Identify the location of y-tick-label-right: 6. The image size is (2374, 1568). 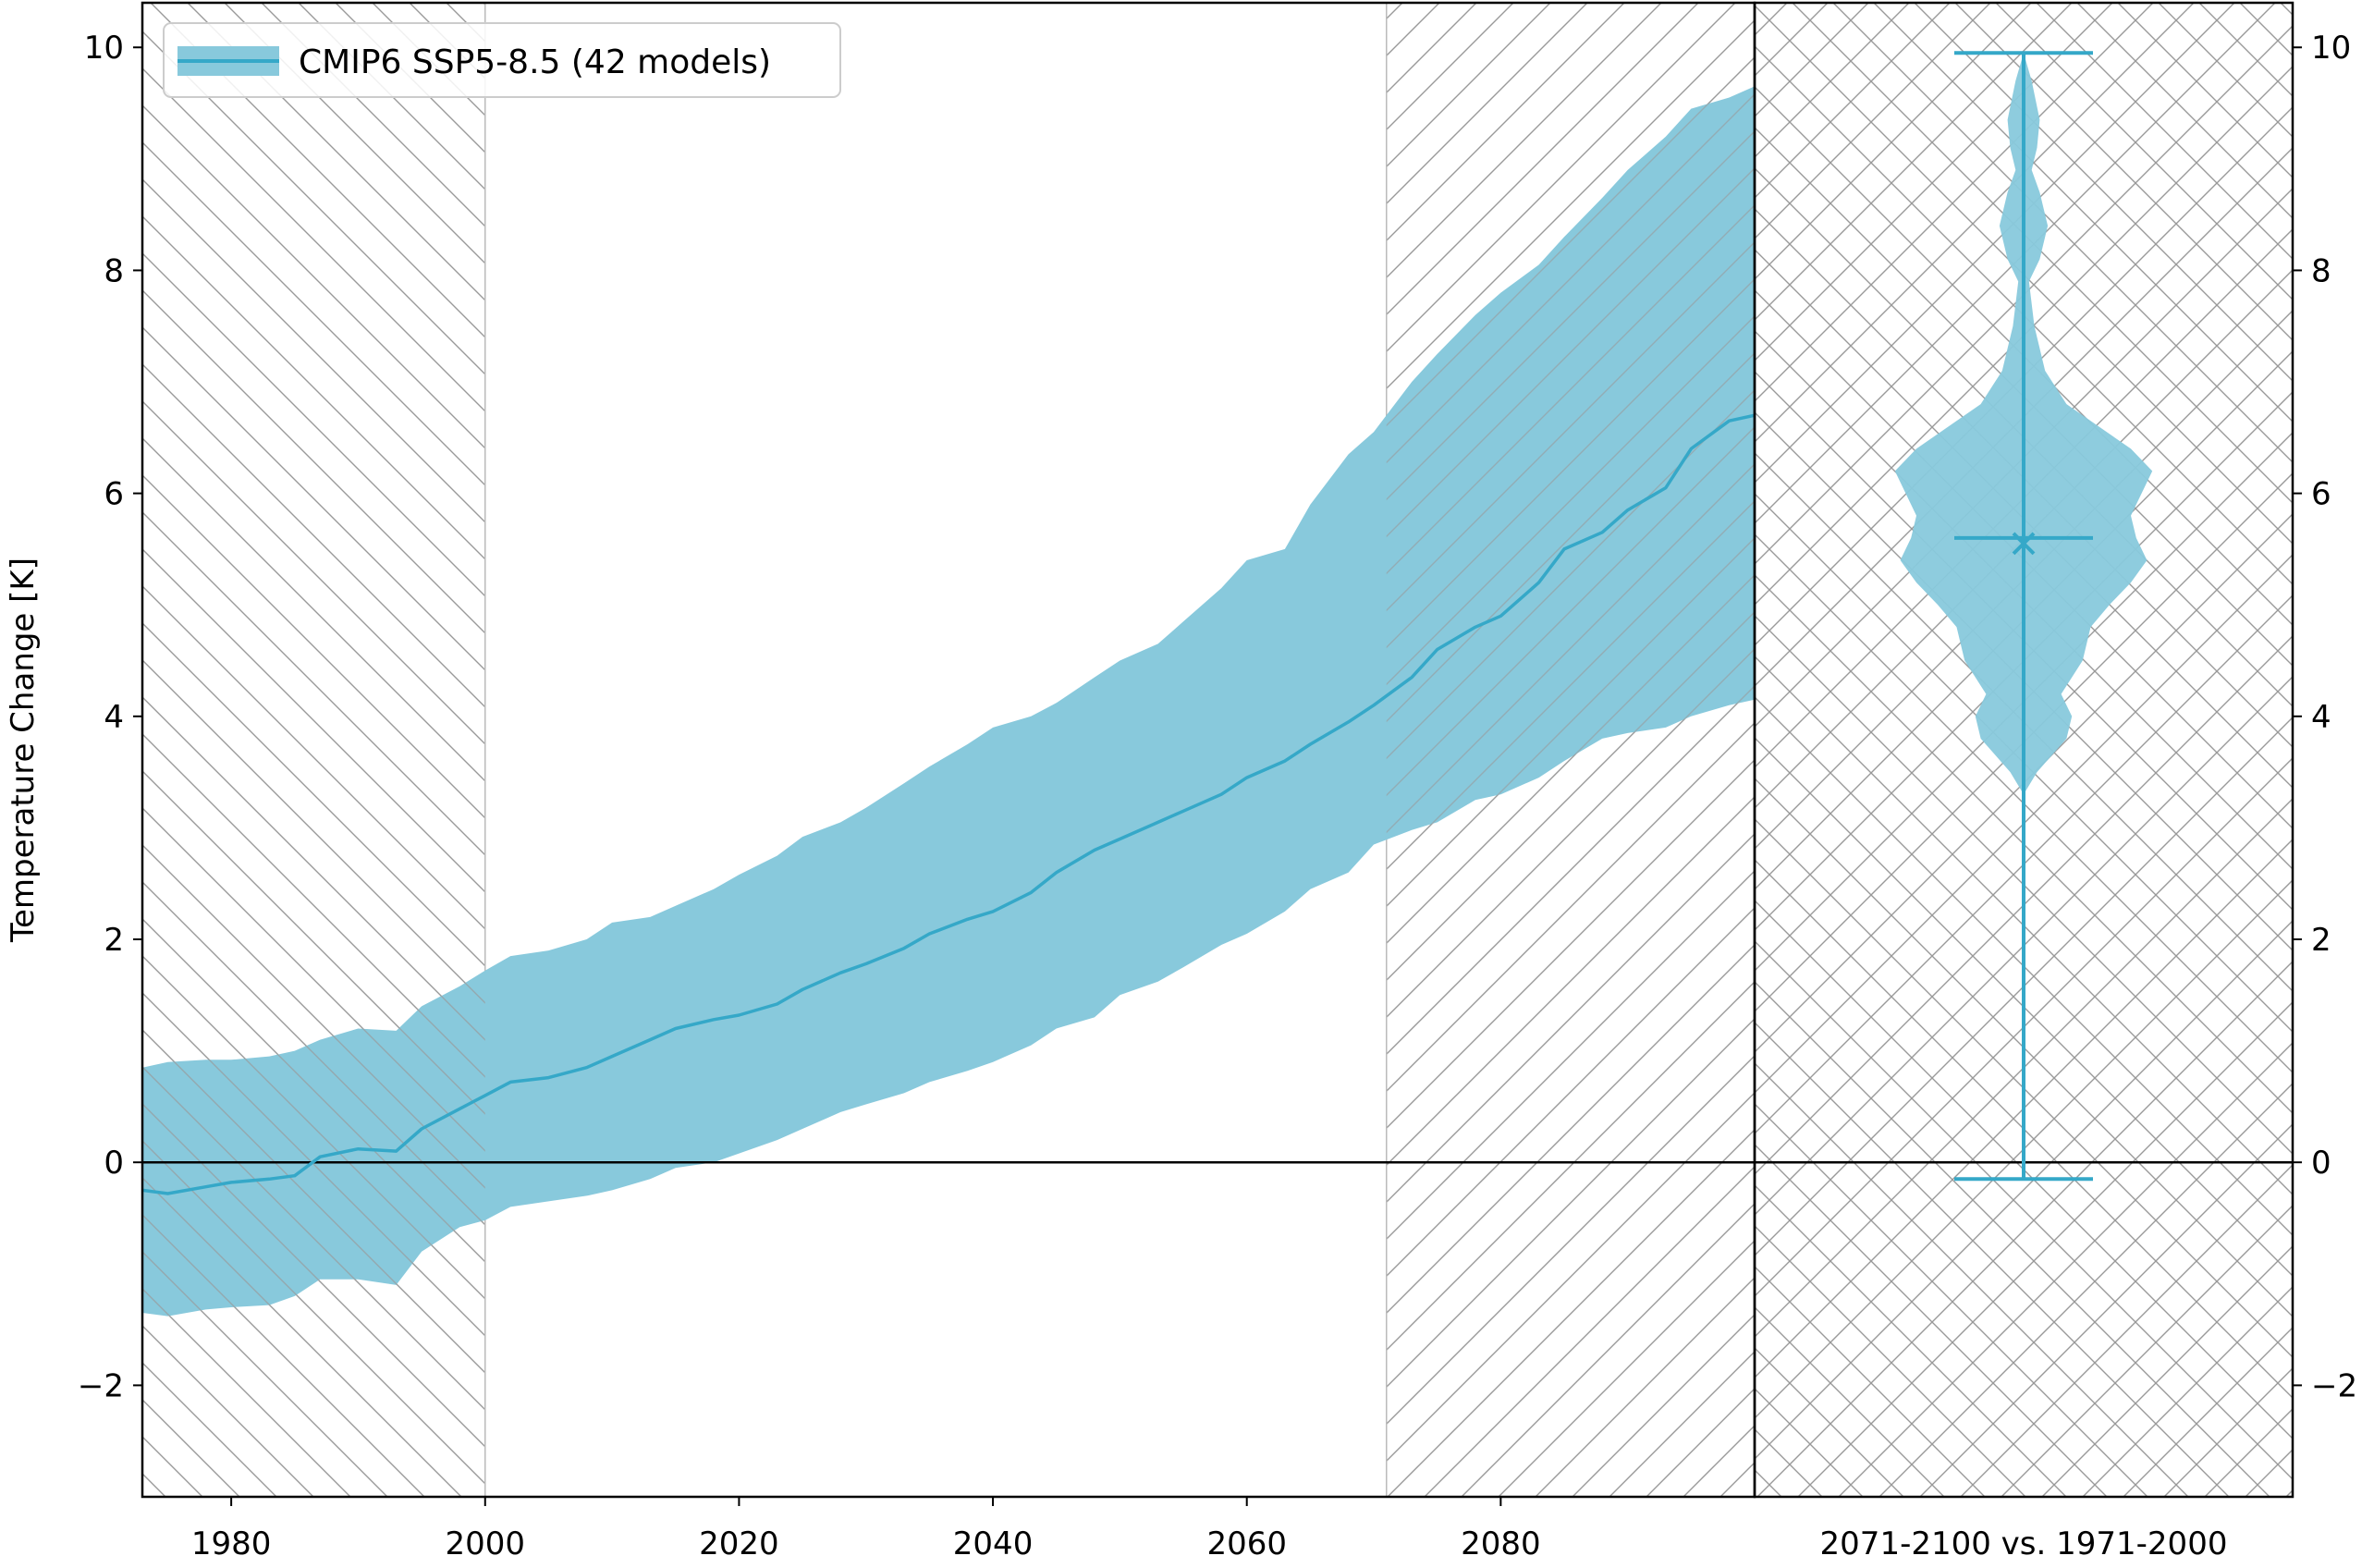
(2321, 495).